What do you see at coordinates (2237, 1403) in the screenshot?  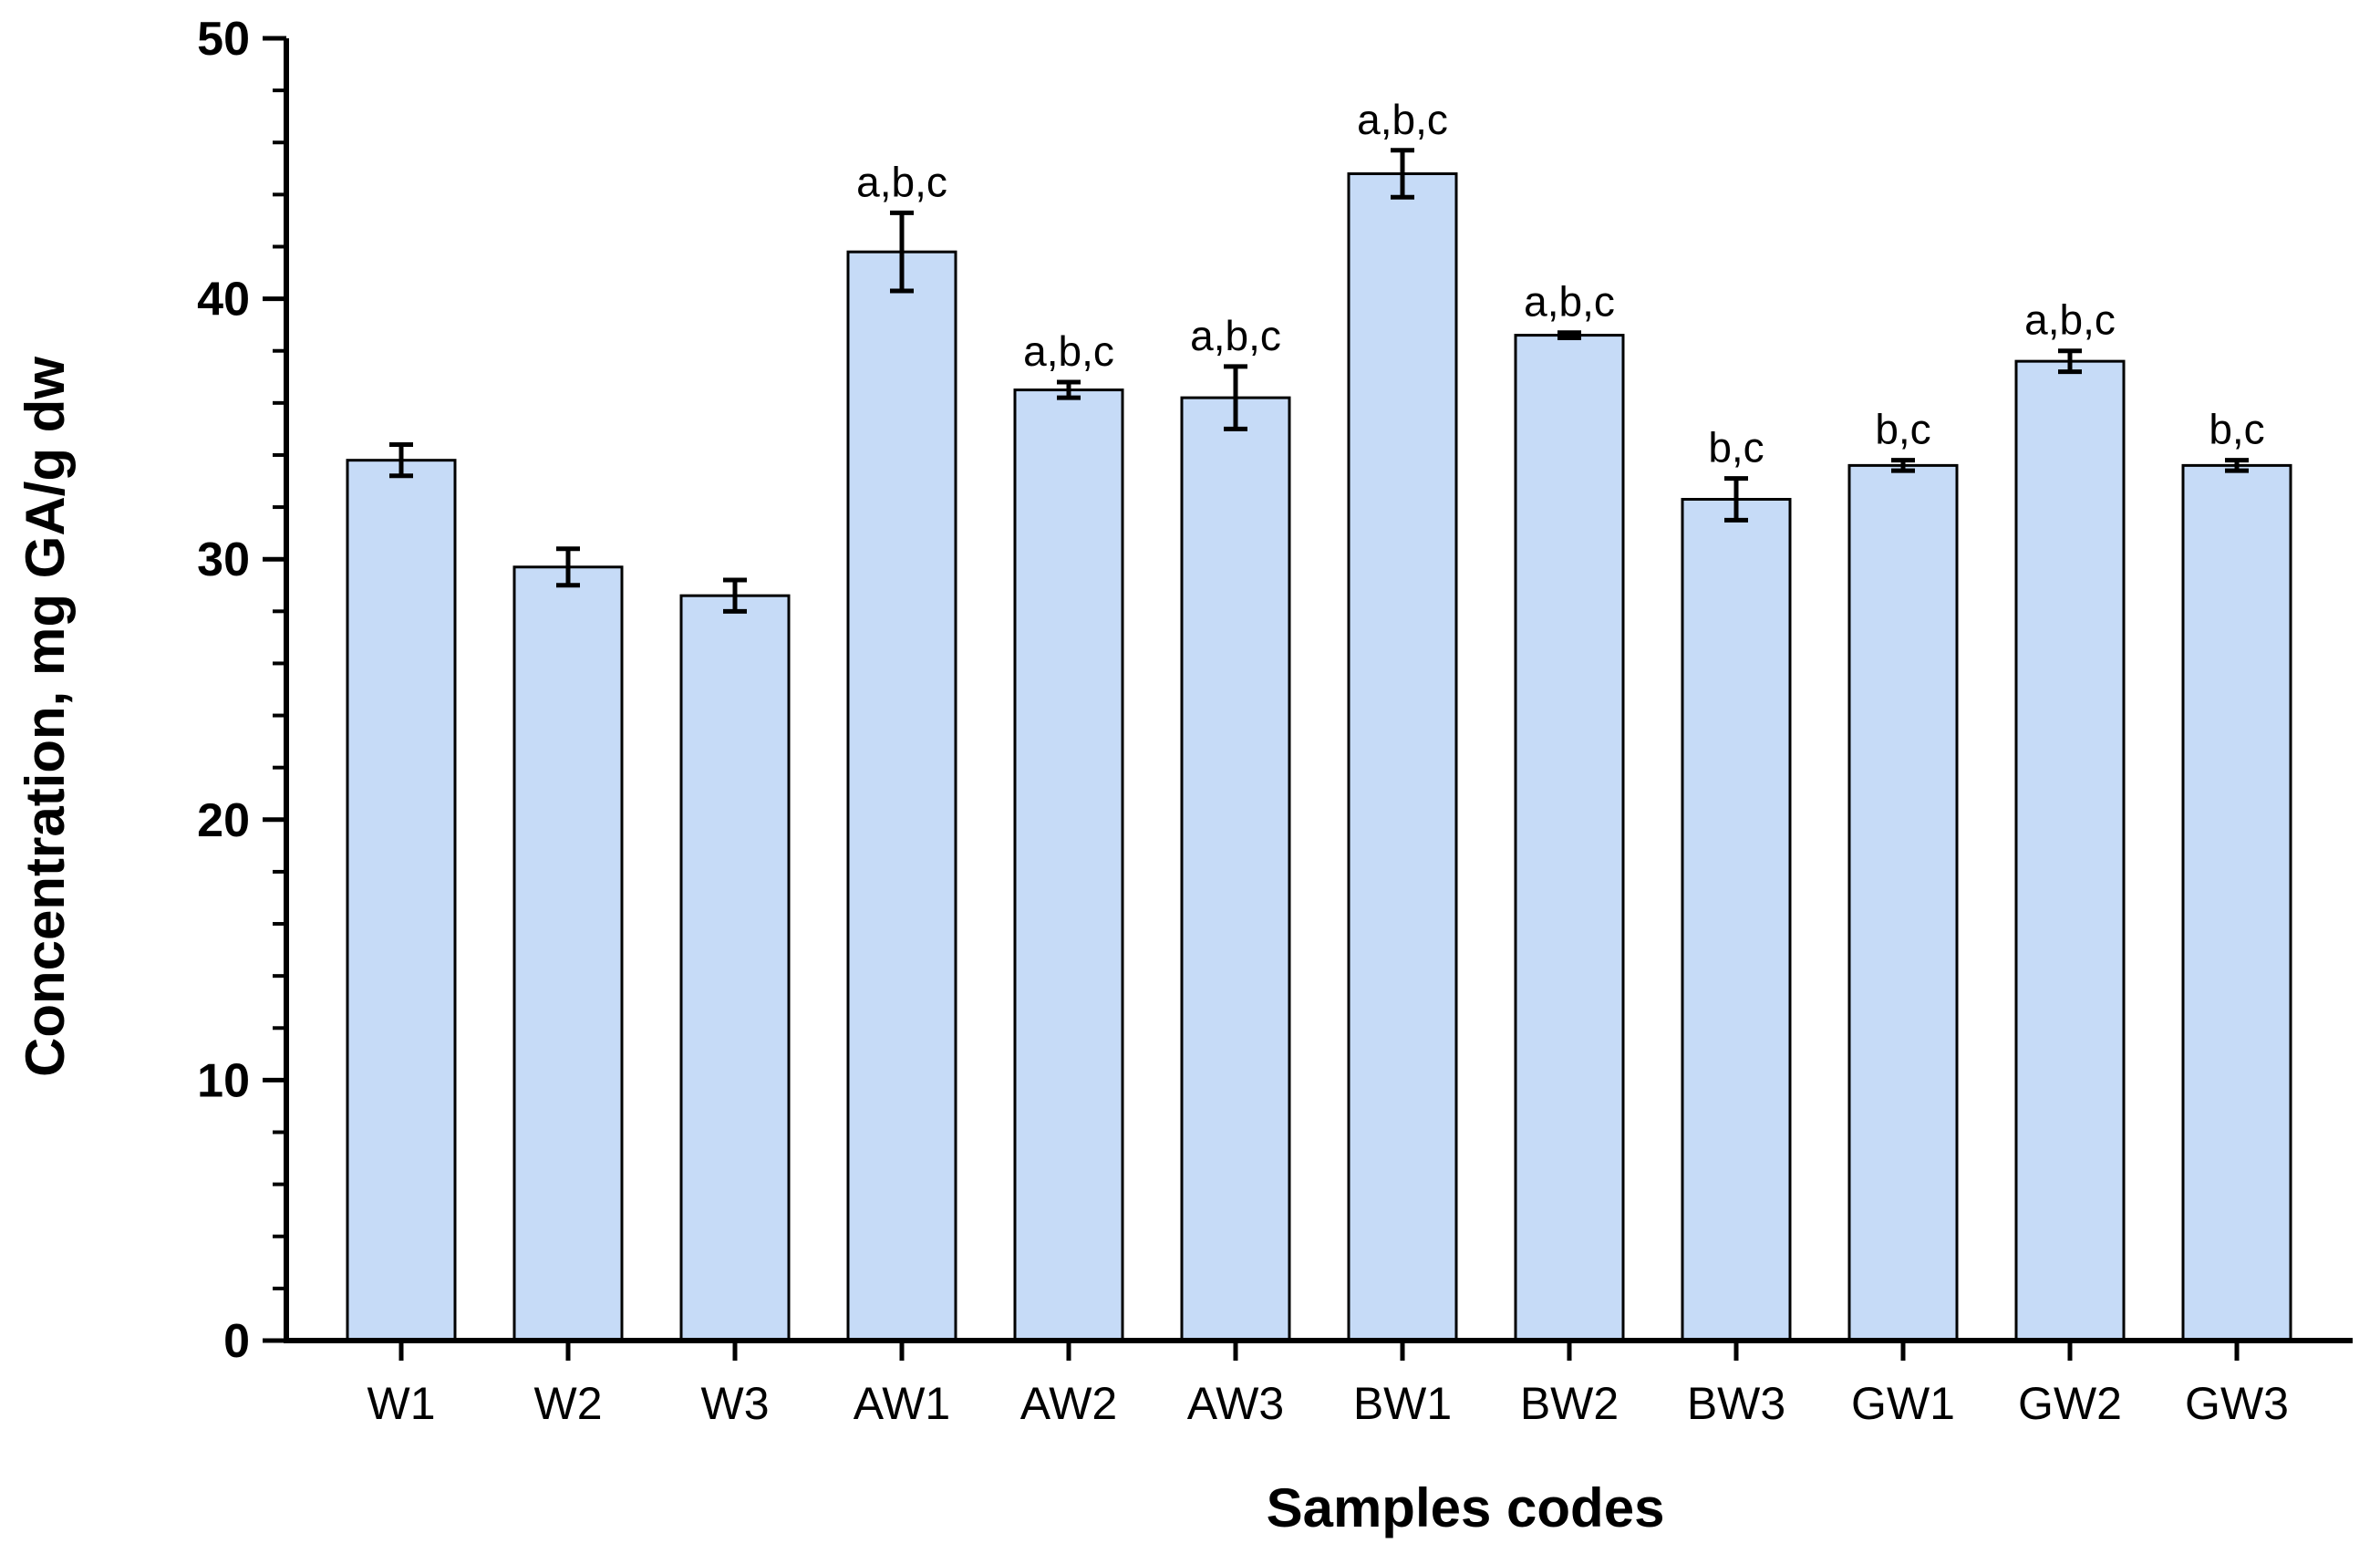 I see `x-tick-label-gw3: GW3` at bounding box center [2237, 1403].